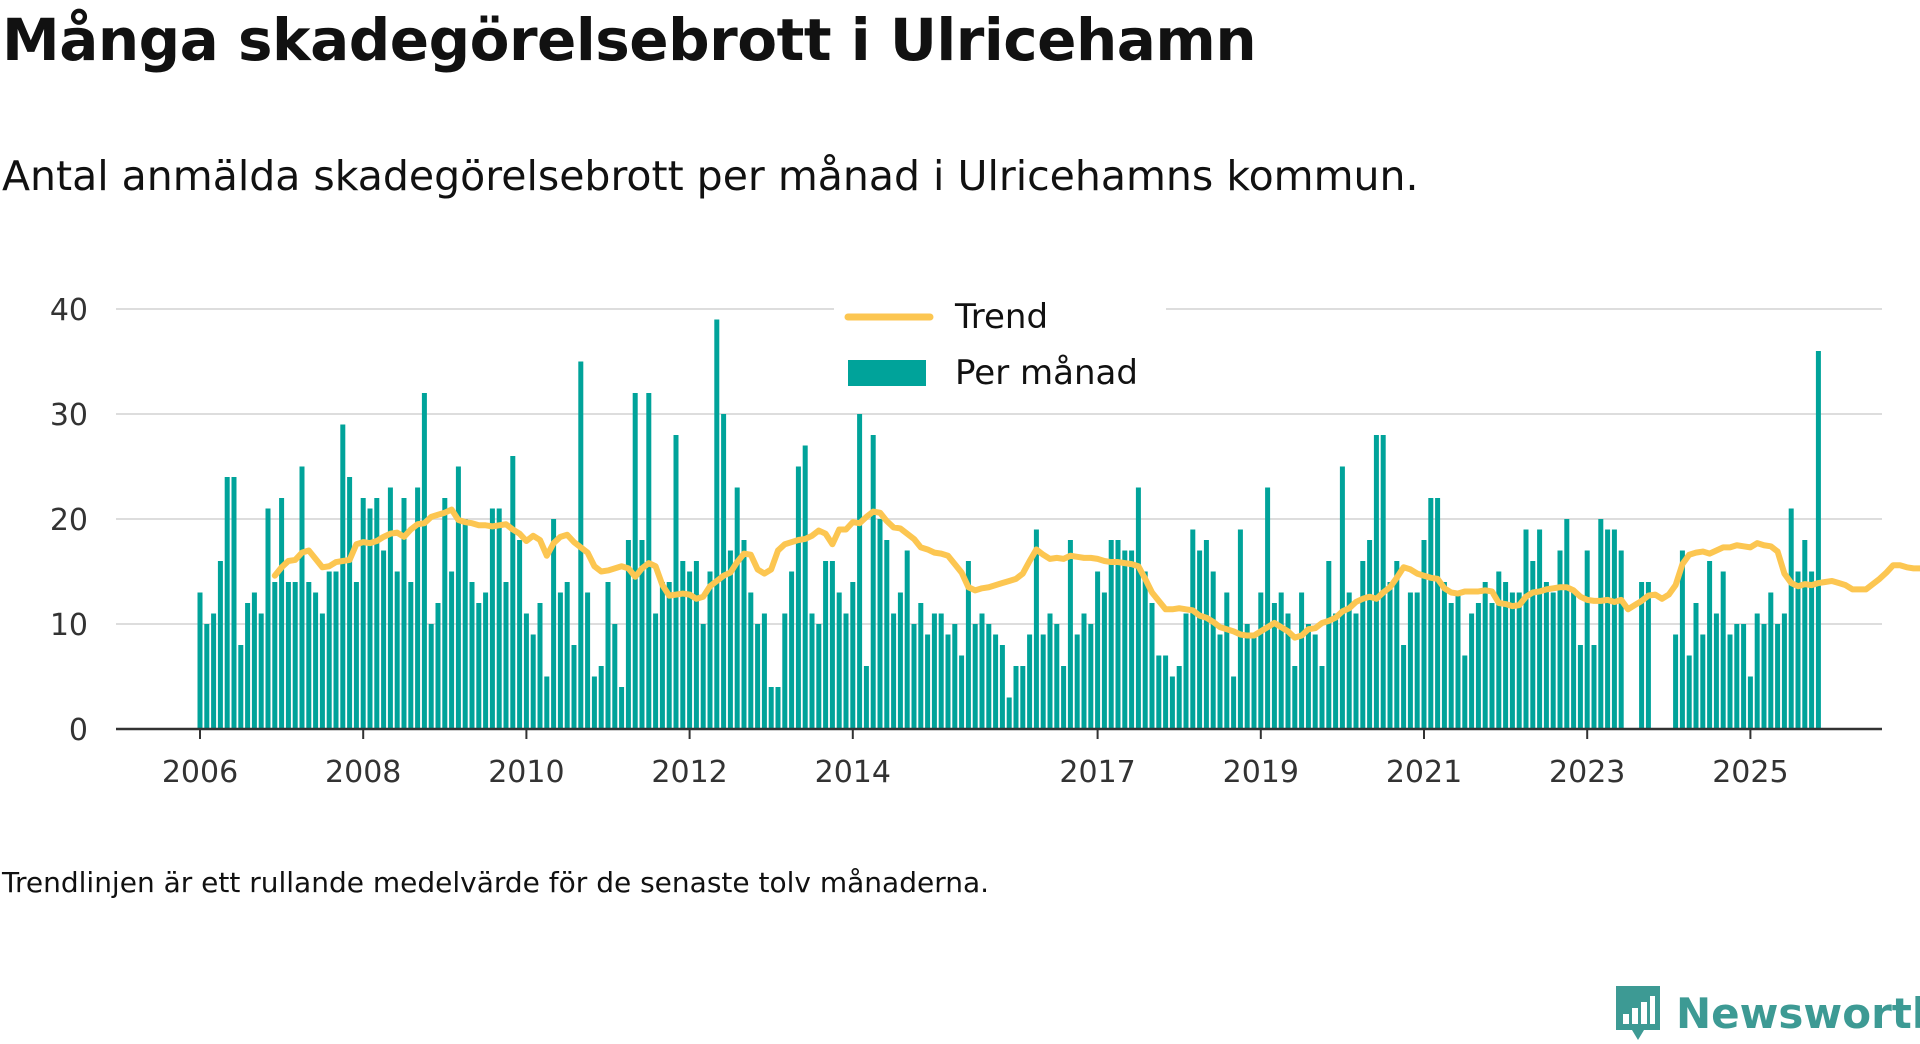 Image resolution: width=1920 pixels, height=1044 pixels. Describe the element at coordinates (363, 772) in the screenshot. I see `x-tick-label: 2008` at that location.